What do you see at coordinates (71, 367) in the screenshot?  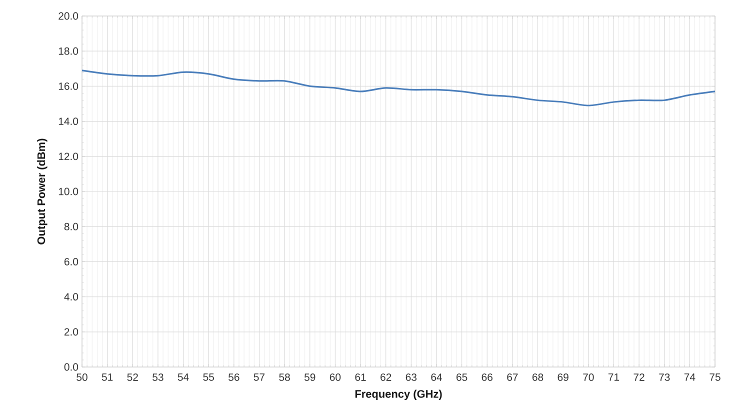 I see `y-tick-label: 0.0` at bounding box center [71, 367].